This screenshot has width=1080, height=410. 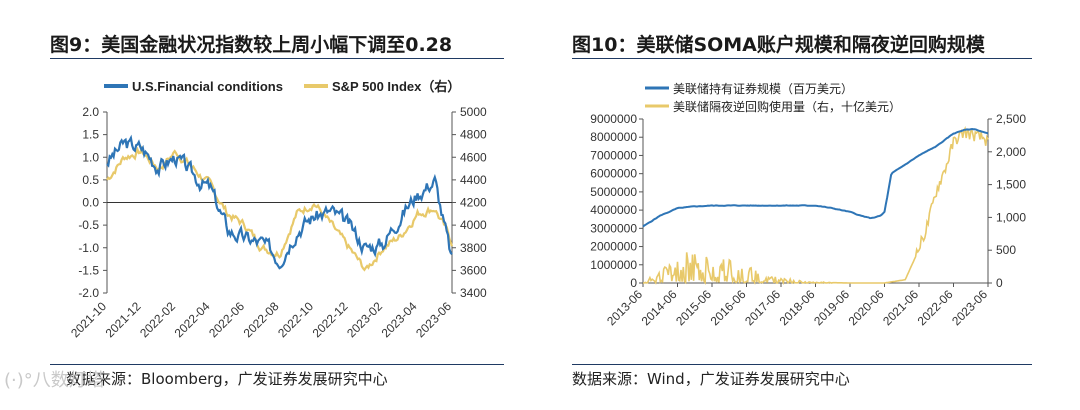 I want to click on right-tick-label: 4800, so click(x=473, y=135).